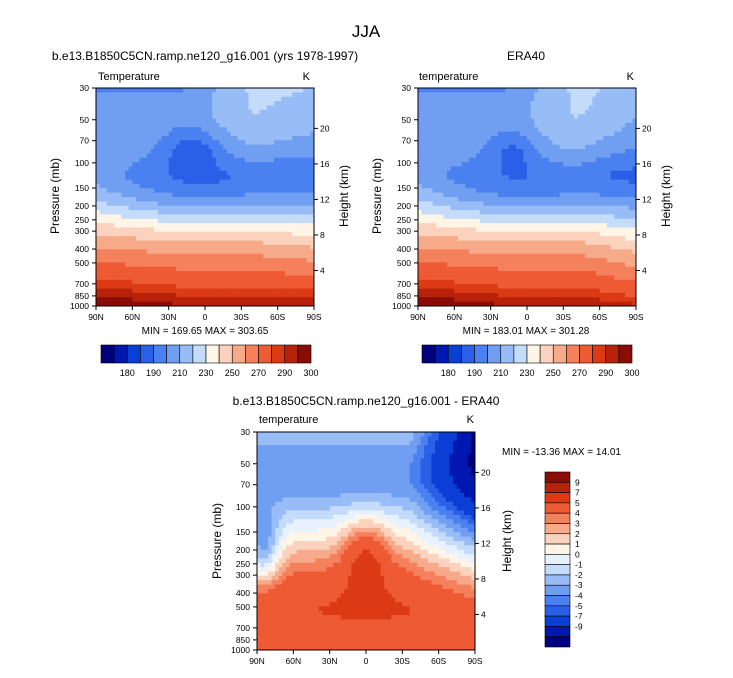  What do you see at coordinates (344, 196) in the screenshot?
I see `panel-model-y2-axis-label: Height (km)` at bounding box center [344, 196].